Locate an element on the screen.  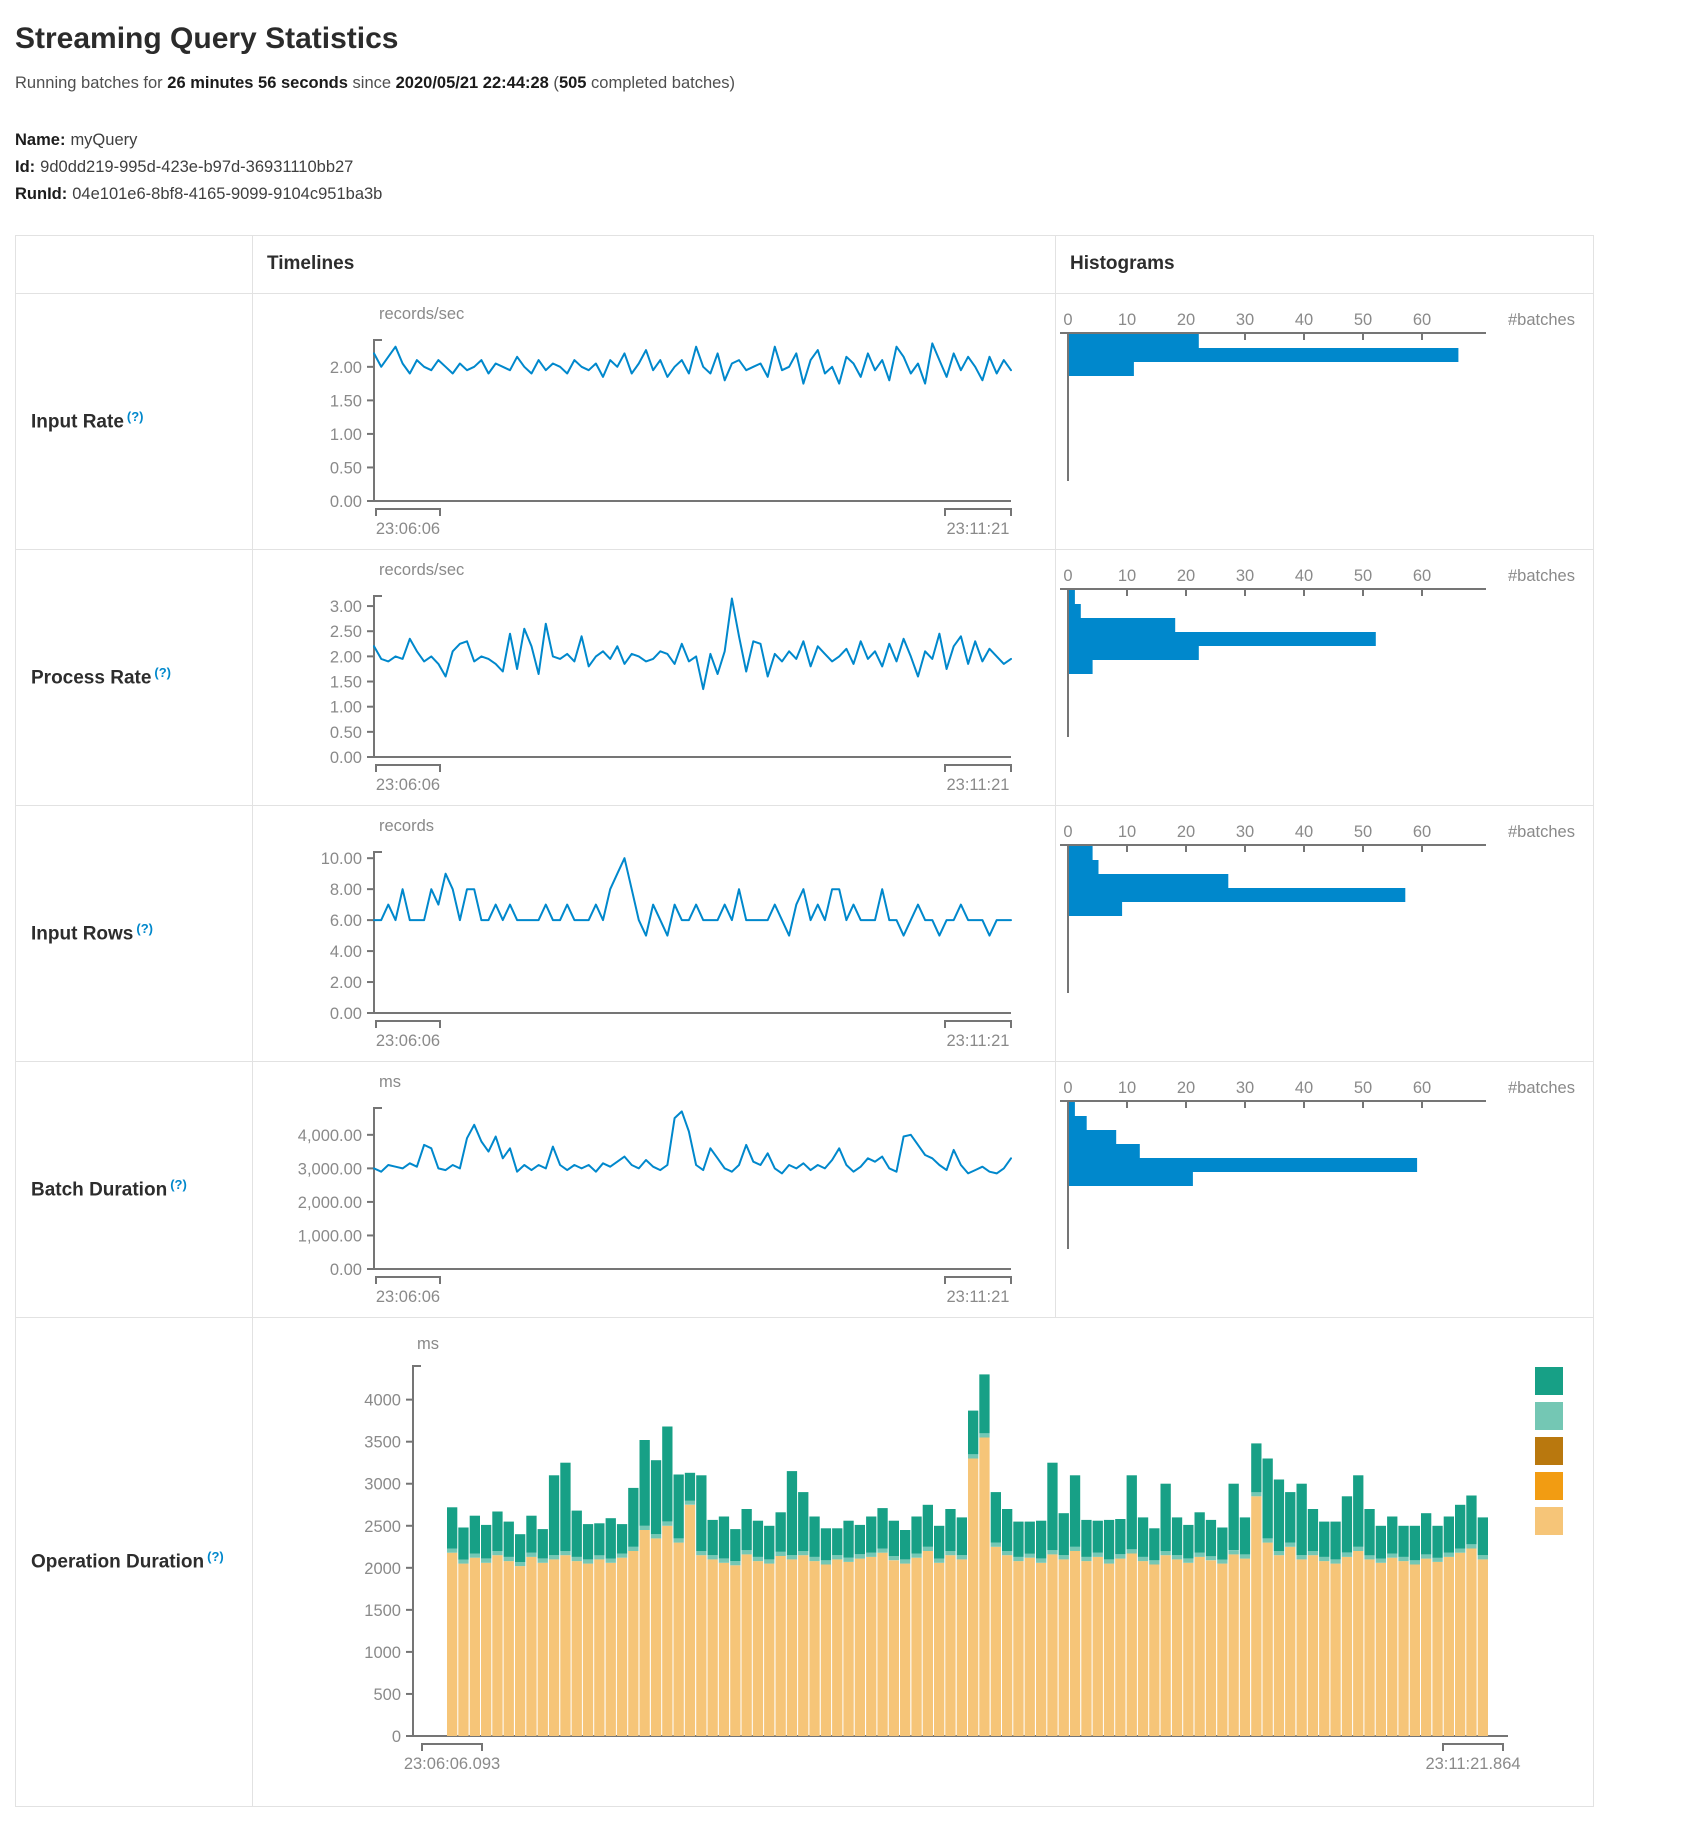
svg-text: 500 is located at coordinates (387, 1695).